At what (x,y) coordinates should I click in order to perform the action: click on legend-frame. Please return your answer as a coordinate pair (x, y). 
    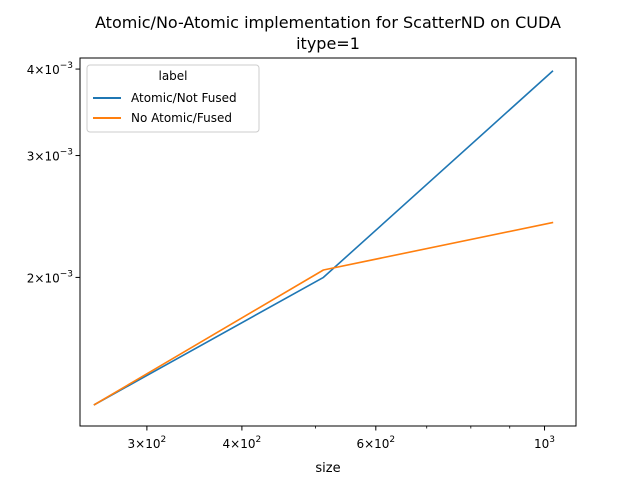
    Looking at the image, I should click on (173, 98).